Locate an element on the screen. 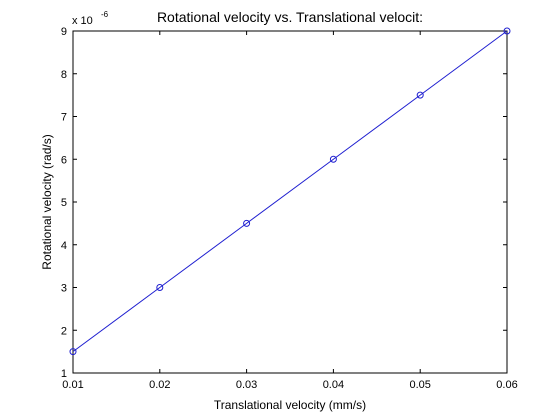  y-axis-exponent-base: x 10 is located at coordinates (82, 21).